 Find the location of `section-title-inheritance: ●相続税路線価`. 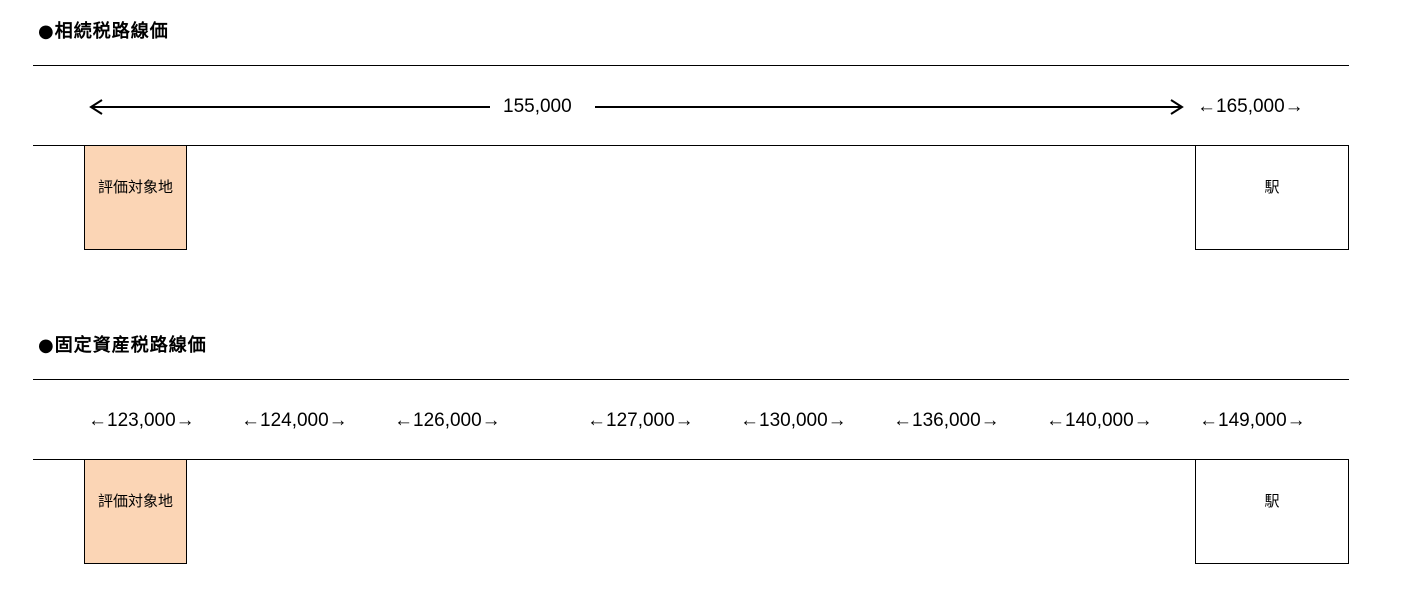

section-title-inheritance: ●相続税路線価 is located at coordinates (103, 31).